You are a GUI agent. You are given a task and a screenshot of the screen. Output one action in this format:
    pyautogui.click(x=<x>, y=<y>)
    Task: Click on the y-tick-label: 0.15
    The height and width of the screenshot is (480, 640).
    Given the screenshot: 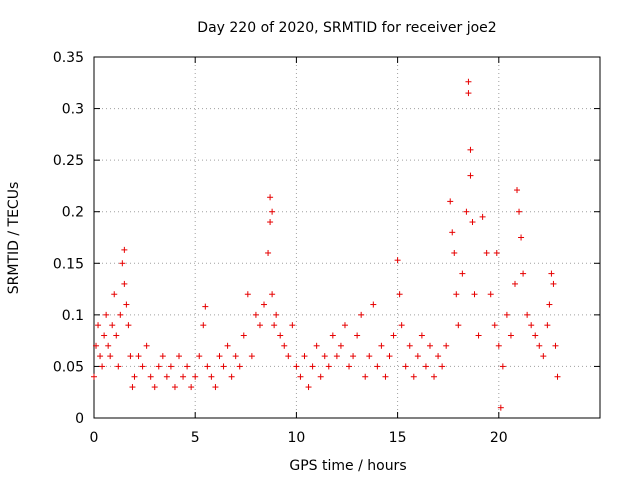 What is the action you would take?
    pyautogui.click(x=68, y=264)
    